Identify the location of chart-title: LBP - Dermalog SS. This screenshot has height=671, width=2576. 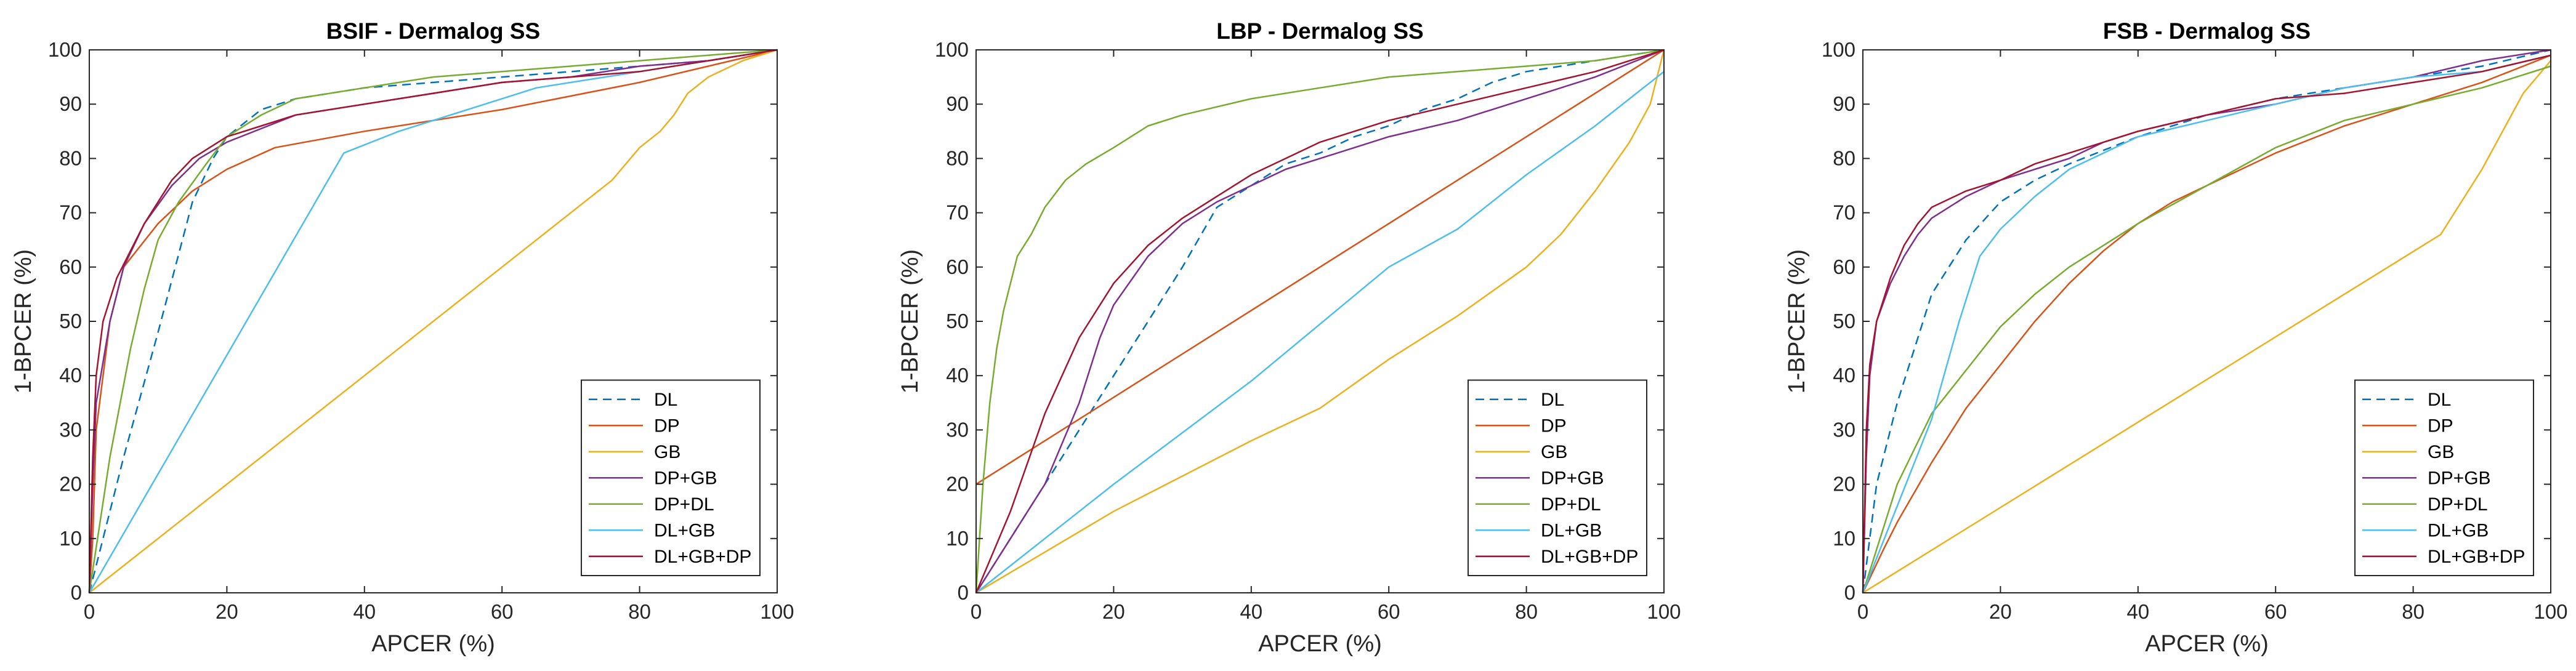
(1320, 31).